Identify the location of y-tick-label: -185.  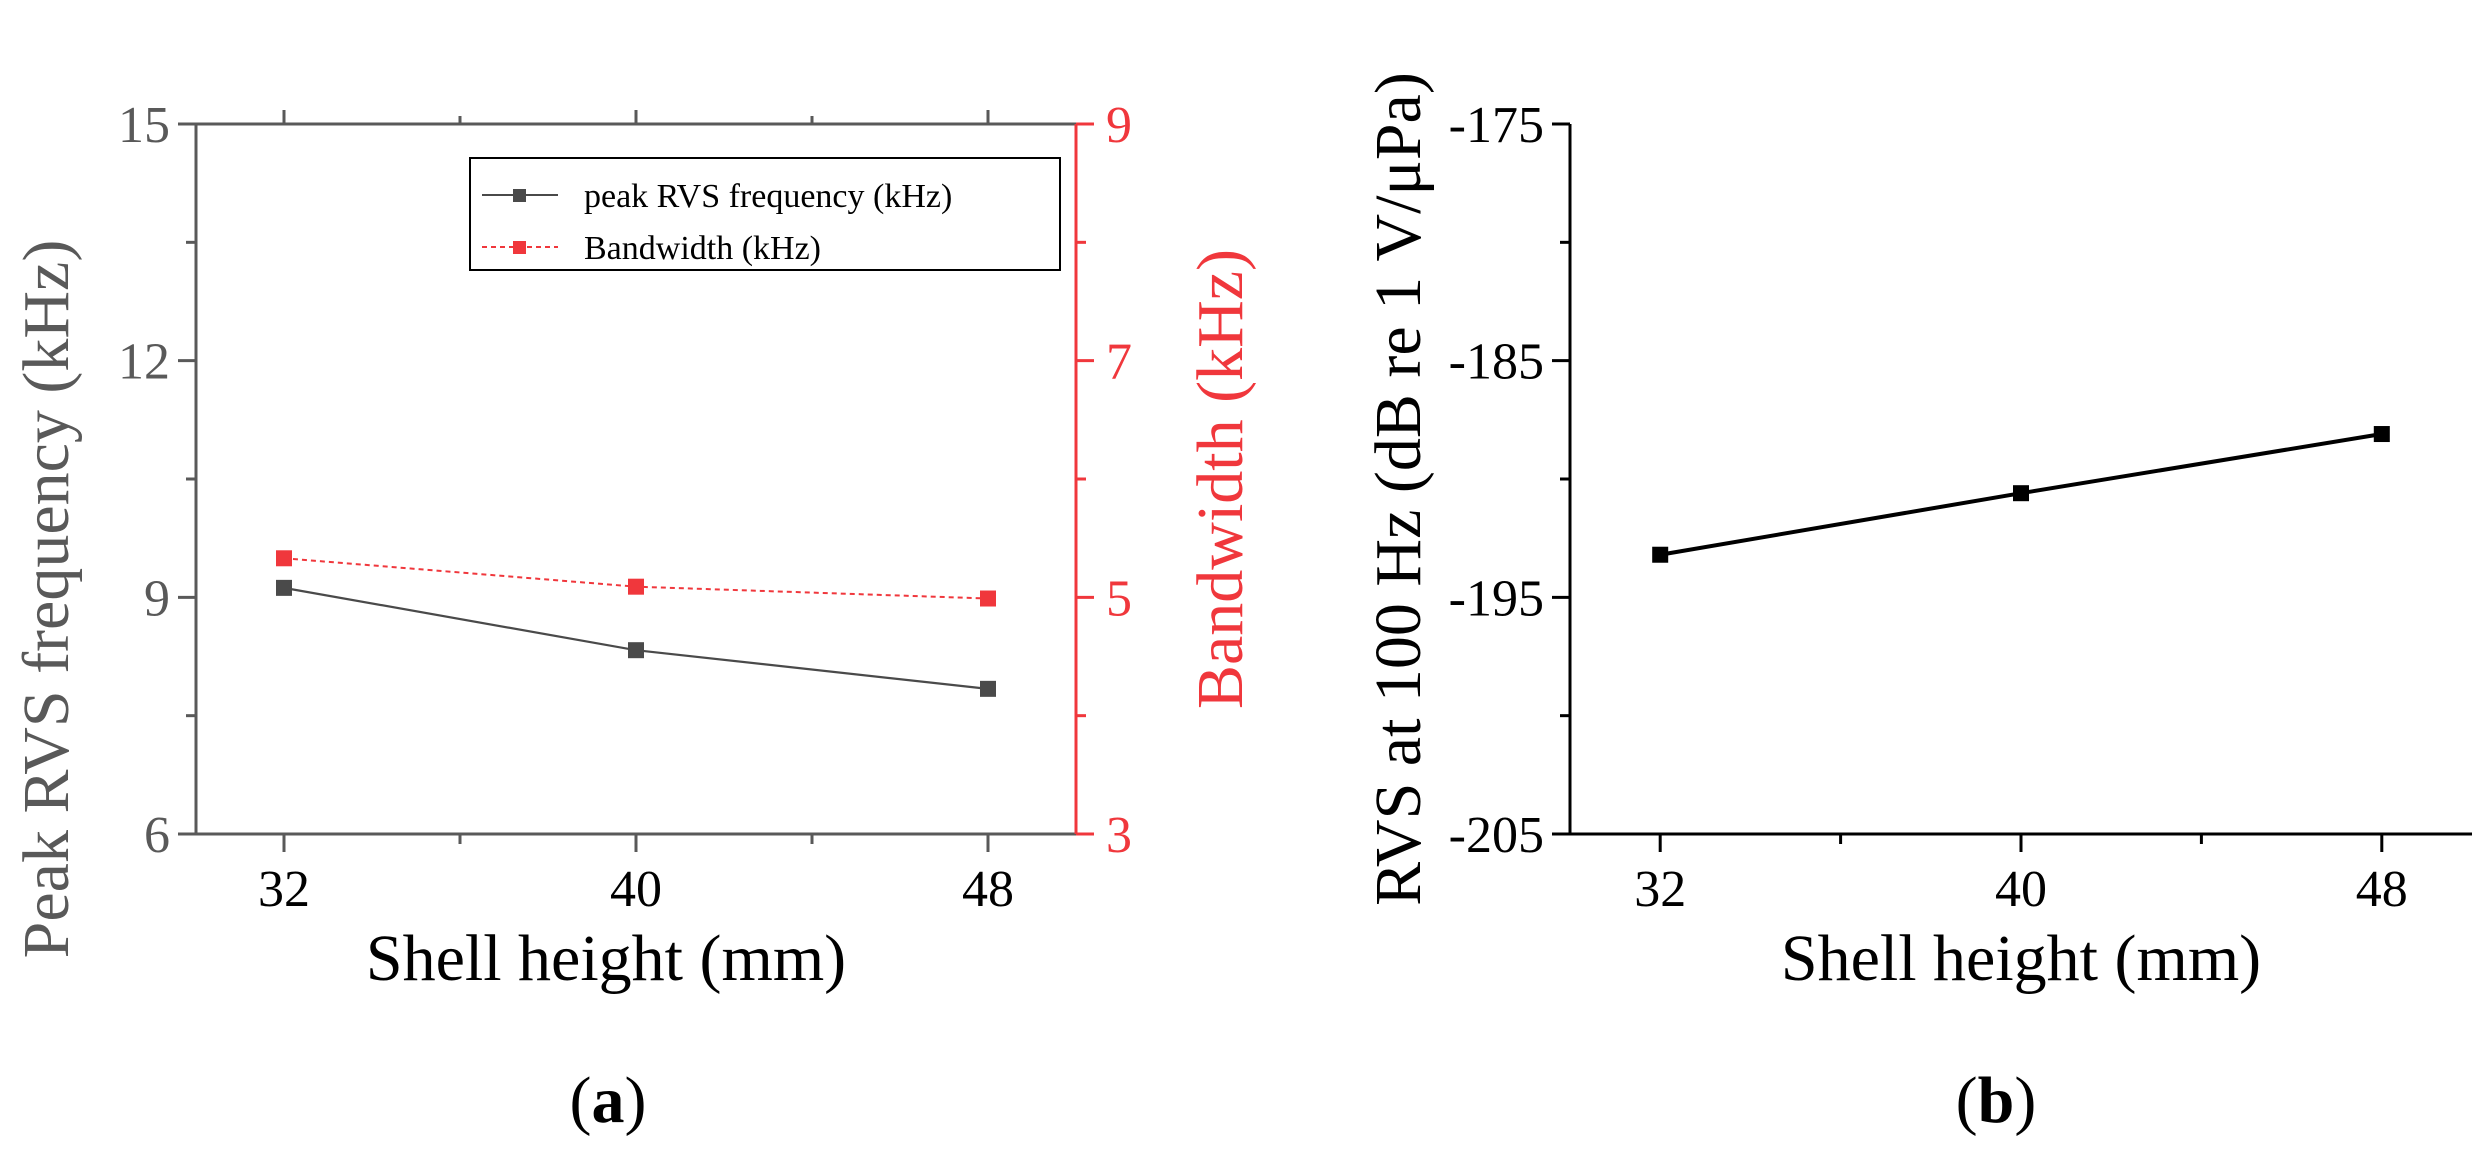
(1496, 362).